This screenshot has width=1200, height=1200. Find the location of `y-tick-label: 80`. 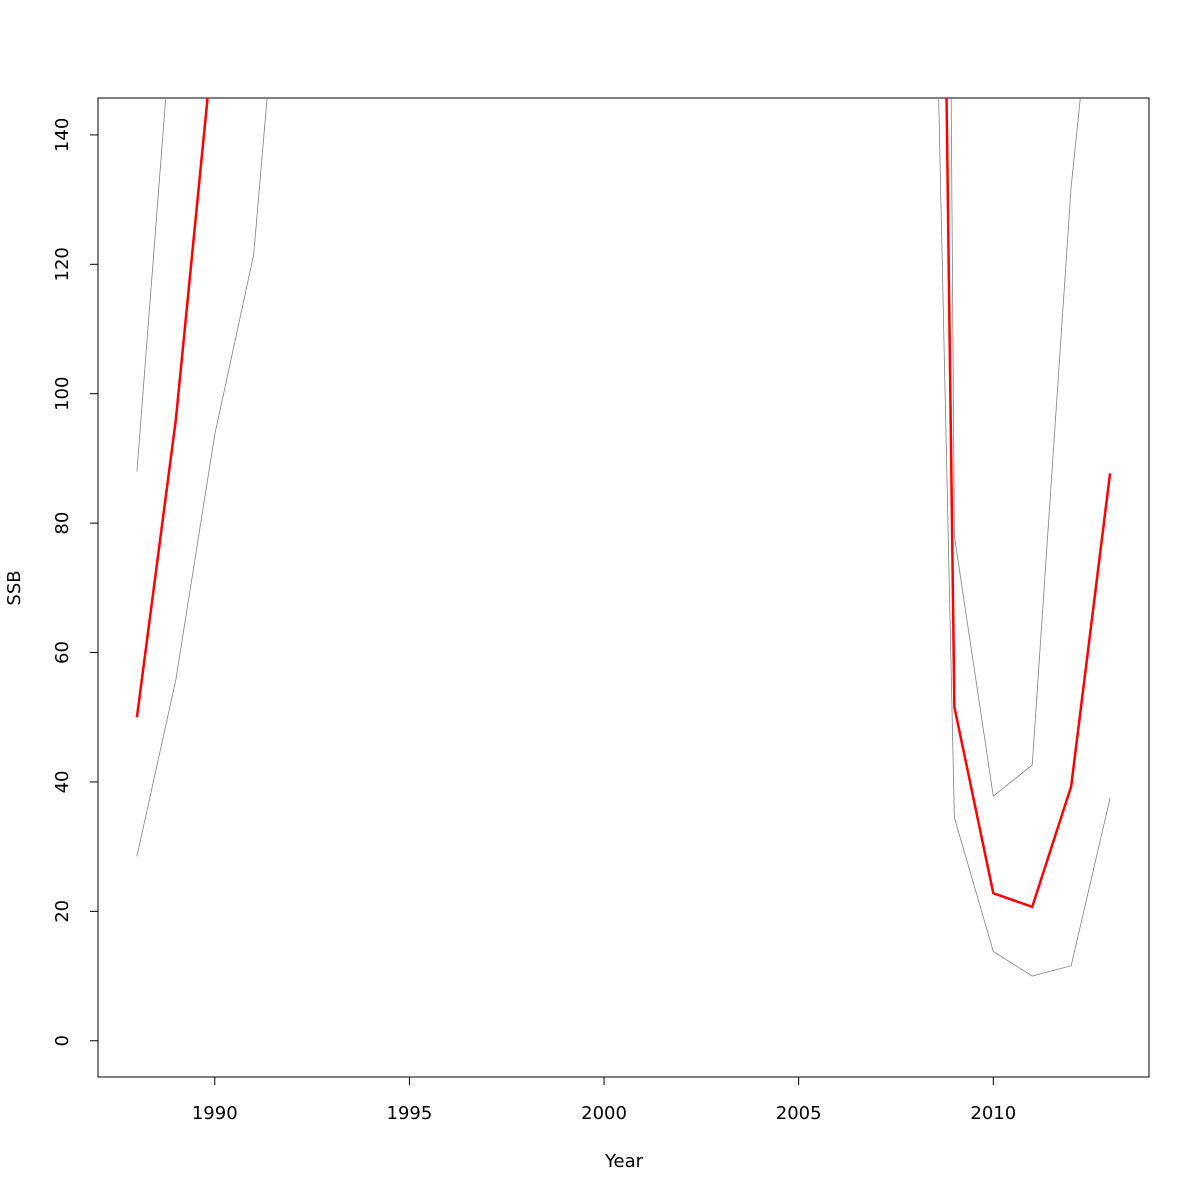

y-tick-label: 80 is located at coordinates (62, 523).